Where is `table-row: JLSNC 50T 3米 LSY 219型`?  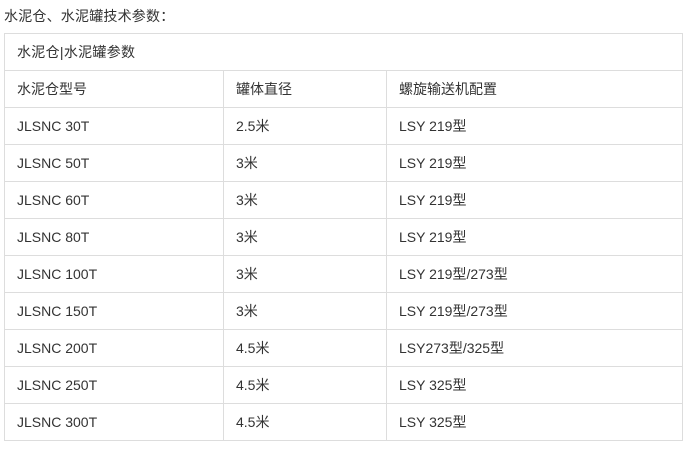
table-row: JLSNC 50T 3米 LSY 219型 is located at coordinates (343, 163).